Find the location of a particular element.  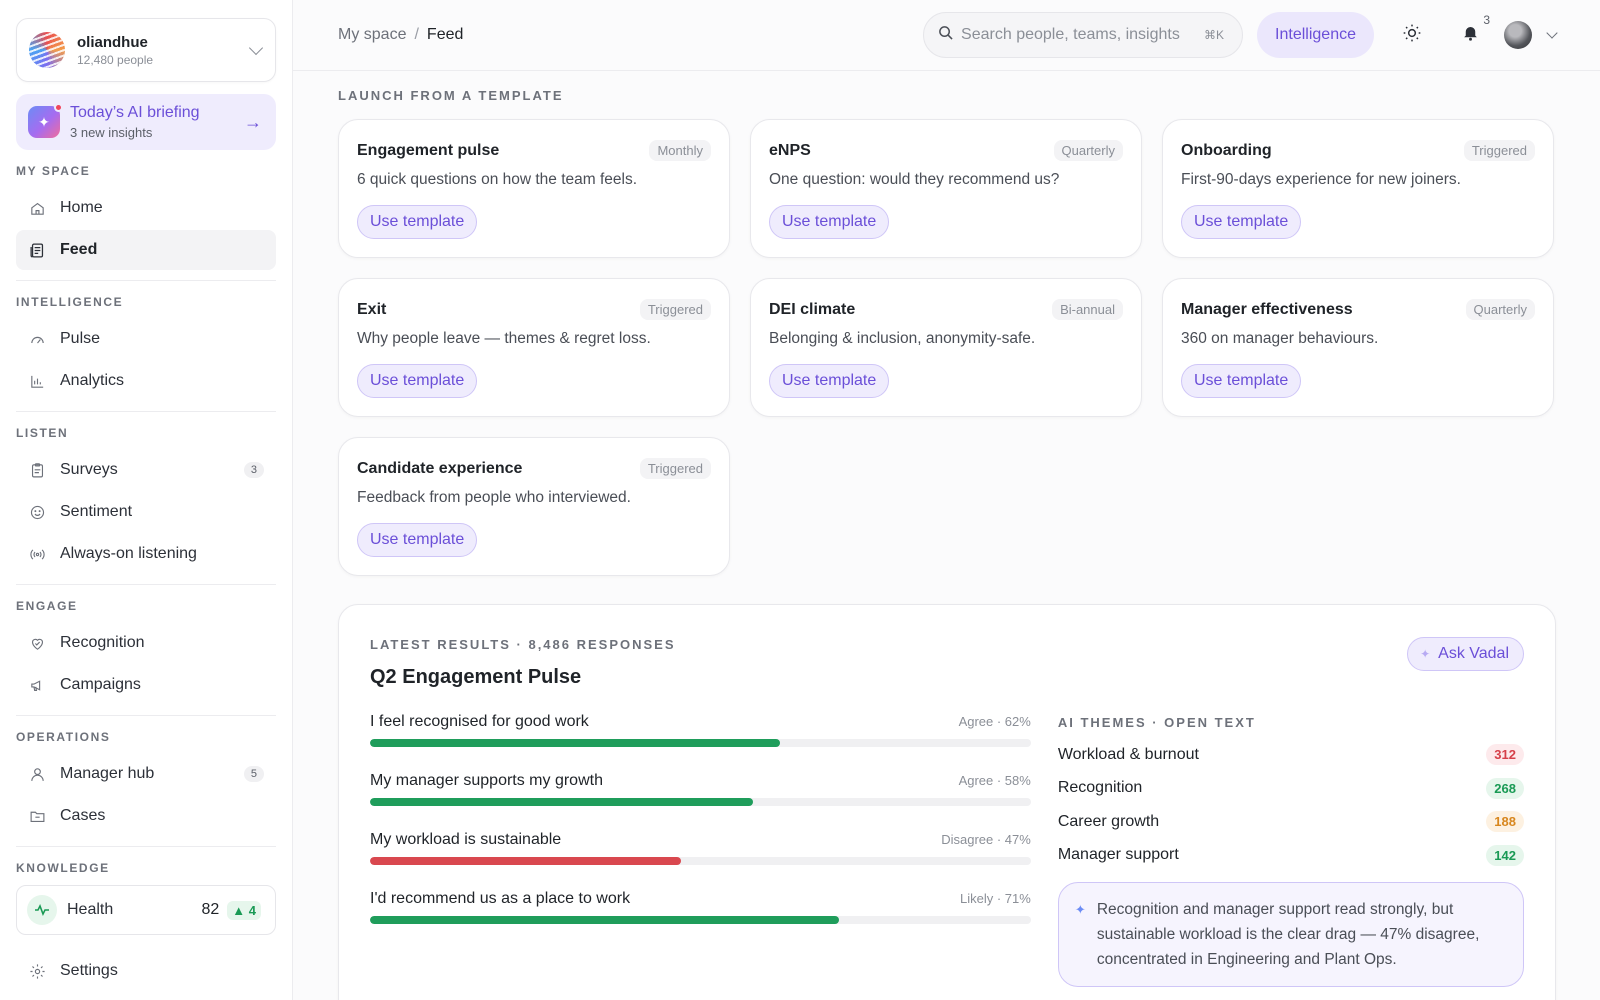

sidebar-item-label: Cases is located at coordinates (83, 815).